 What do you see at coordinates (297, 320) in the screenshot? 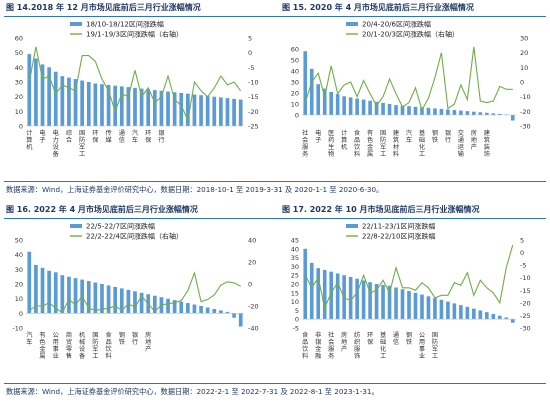
I see `left-axis-tick-label: 0` at bounding box center [297, 320].